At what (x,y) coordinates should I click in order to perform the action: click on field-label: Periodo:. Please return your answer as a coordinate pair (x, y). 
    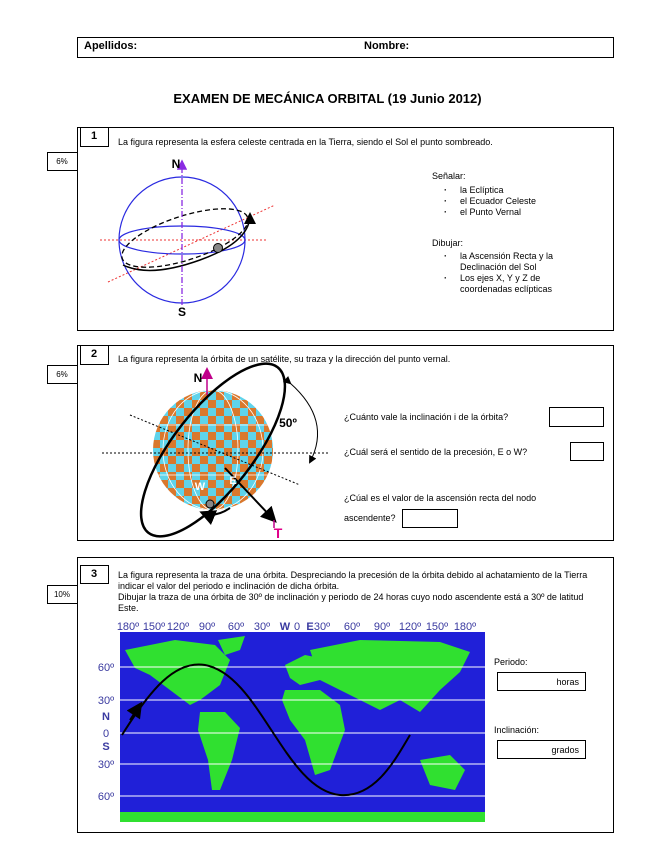
    Looking at the image, I should click on (511, 662).